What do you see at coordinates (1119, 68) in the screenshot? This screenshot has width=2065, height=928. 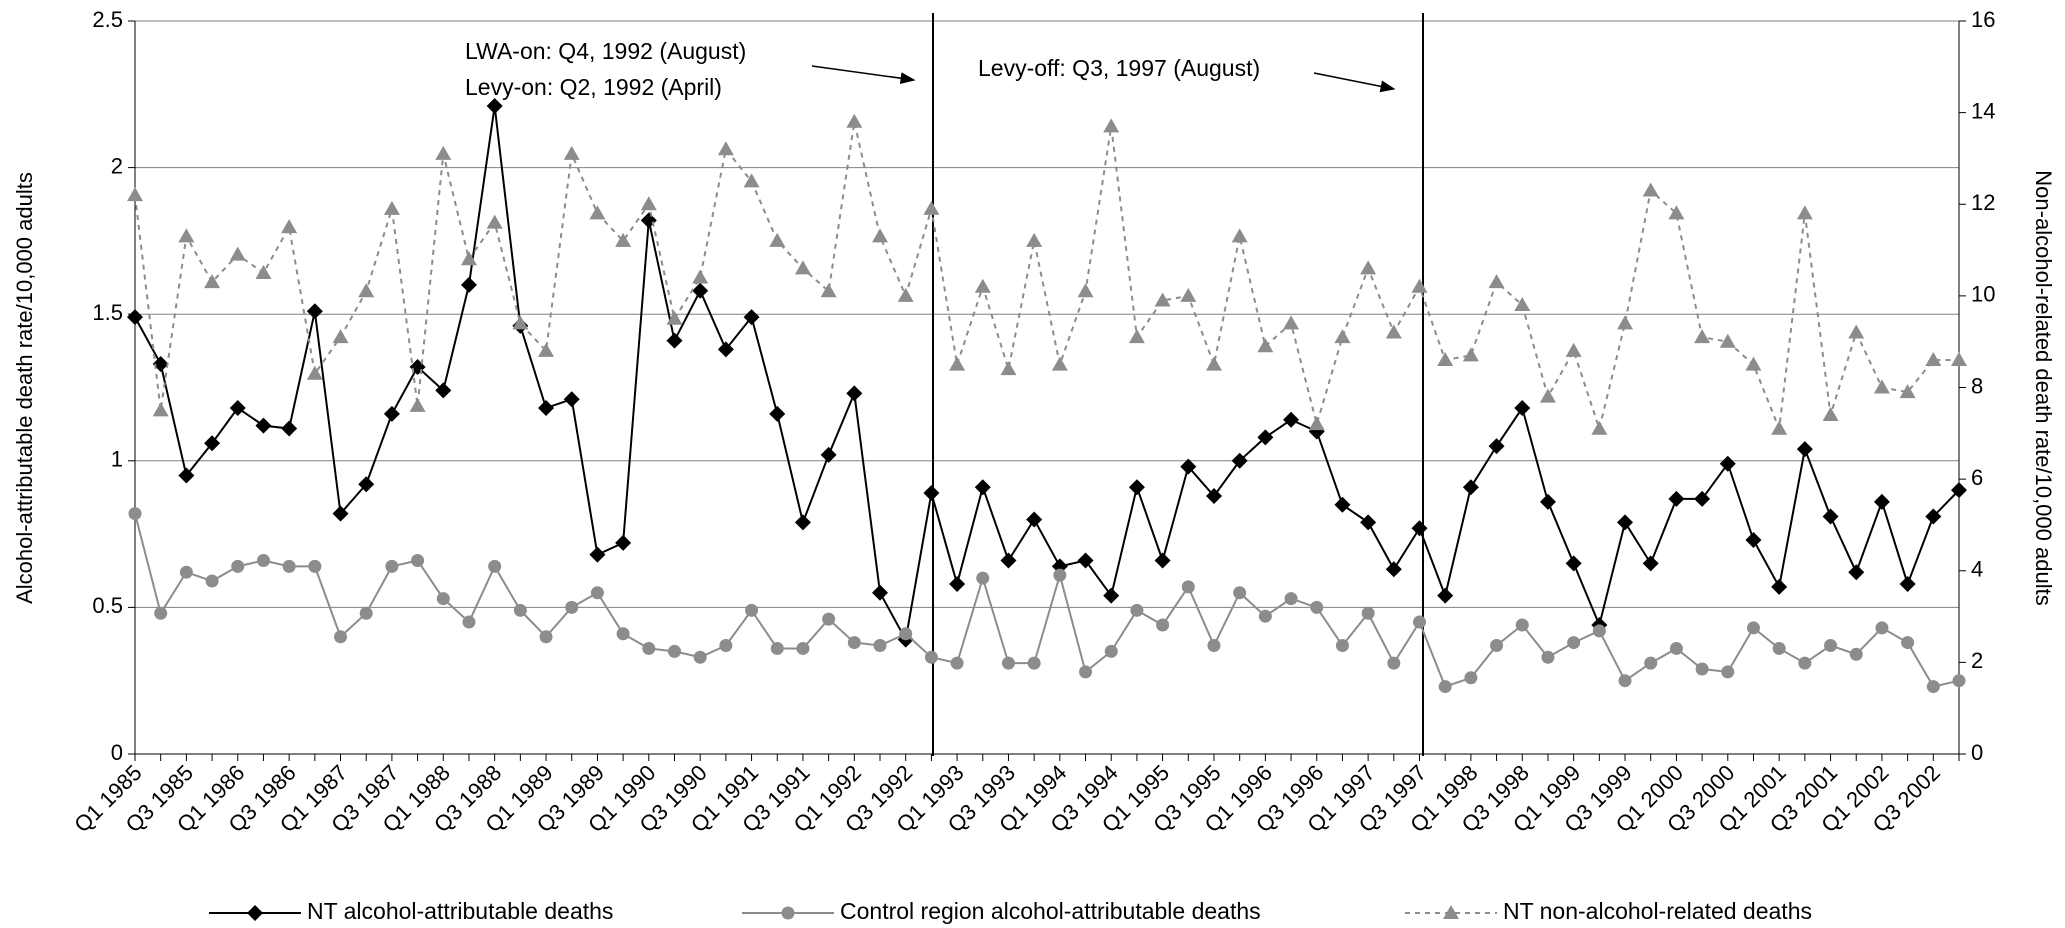 I see `annotation: Levy-off: Q3, 1997 (August)` at bounding box center [1119, 68].